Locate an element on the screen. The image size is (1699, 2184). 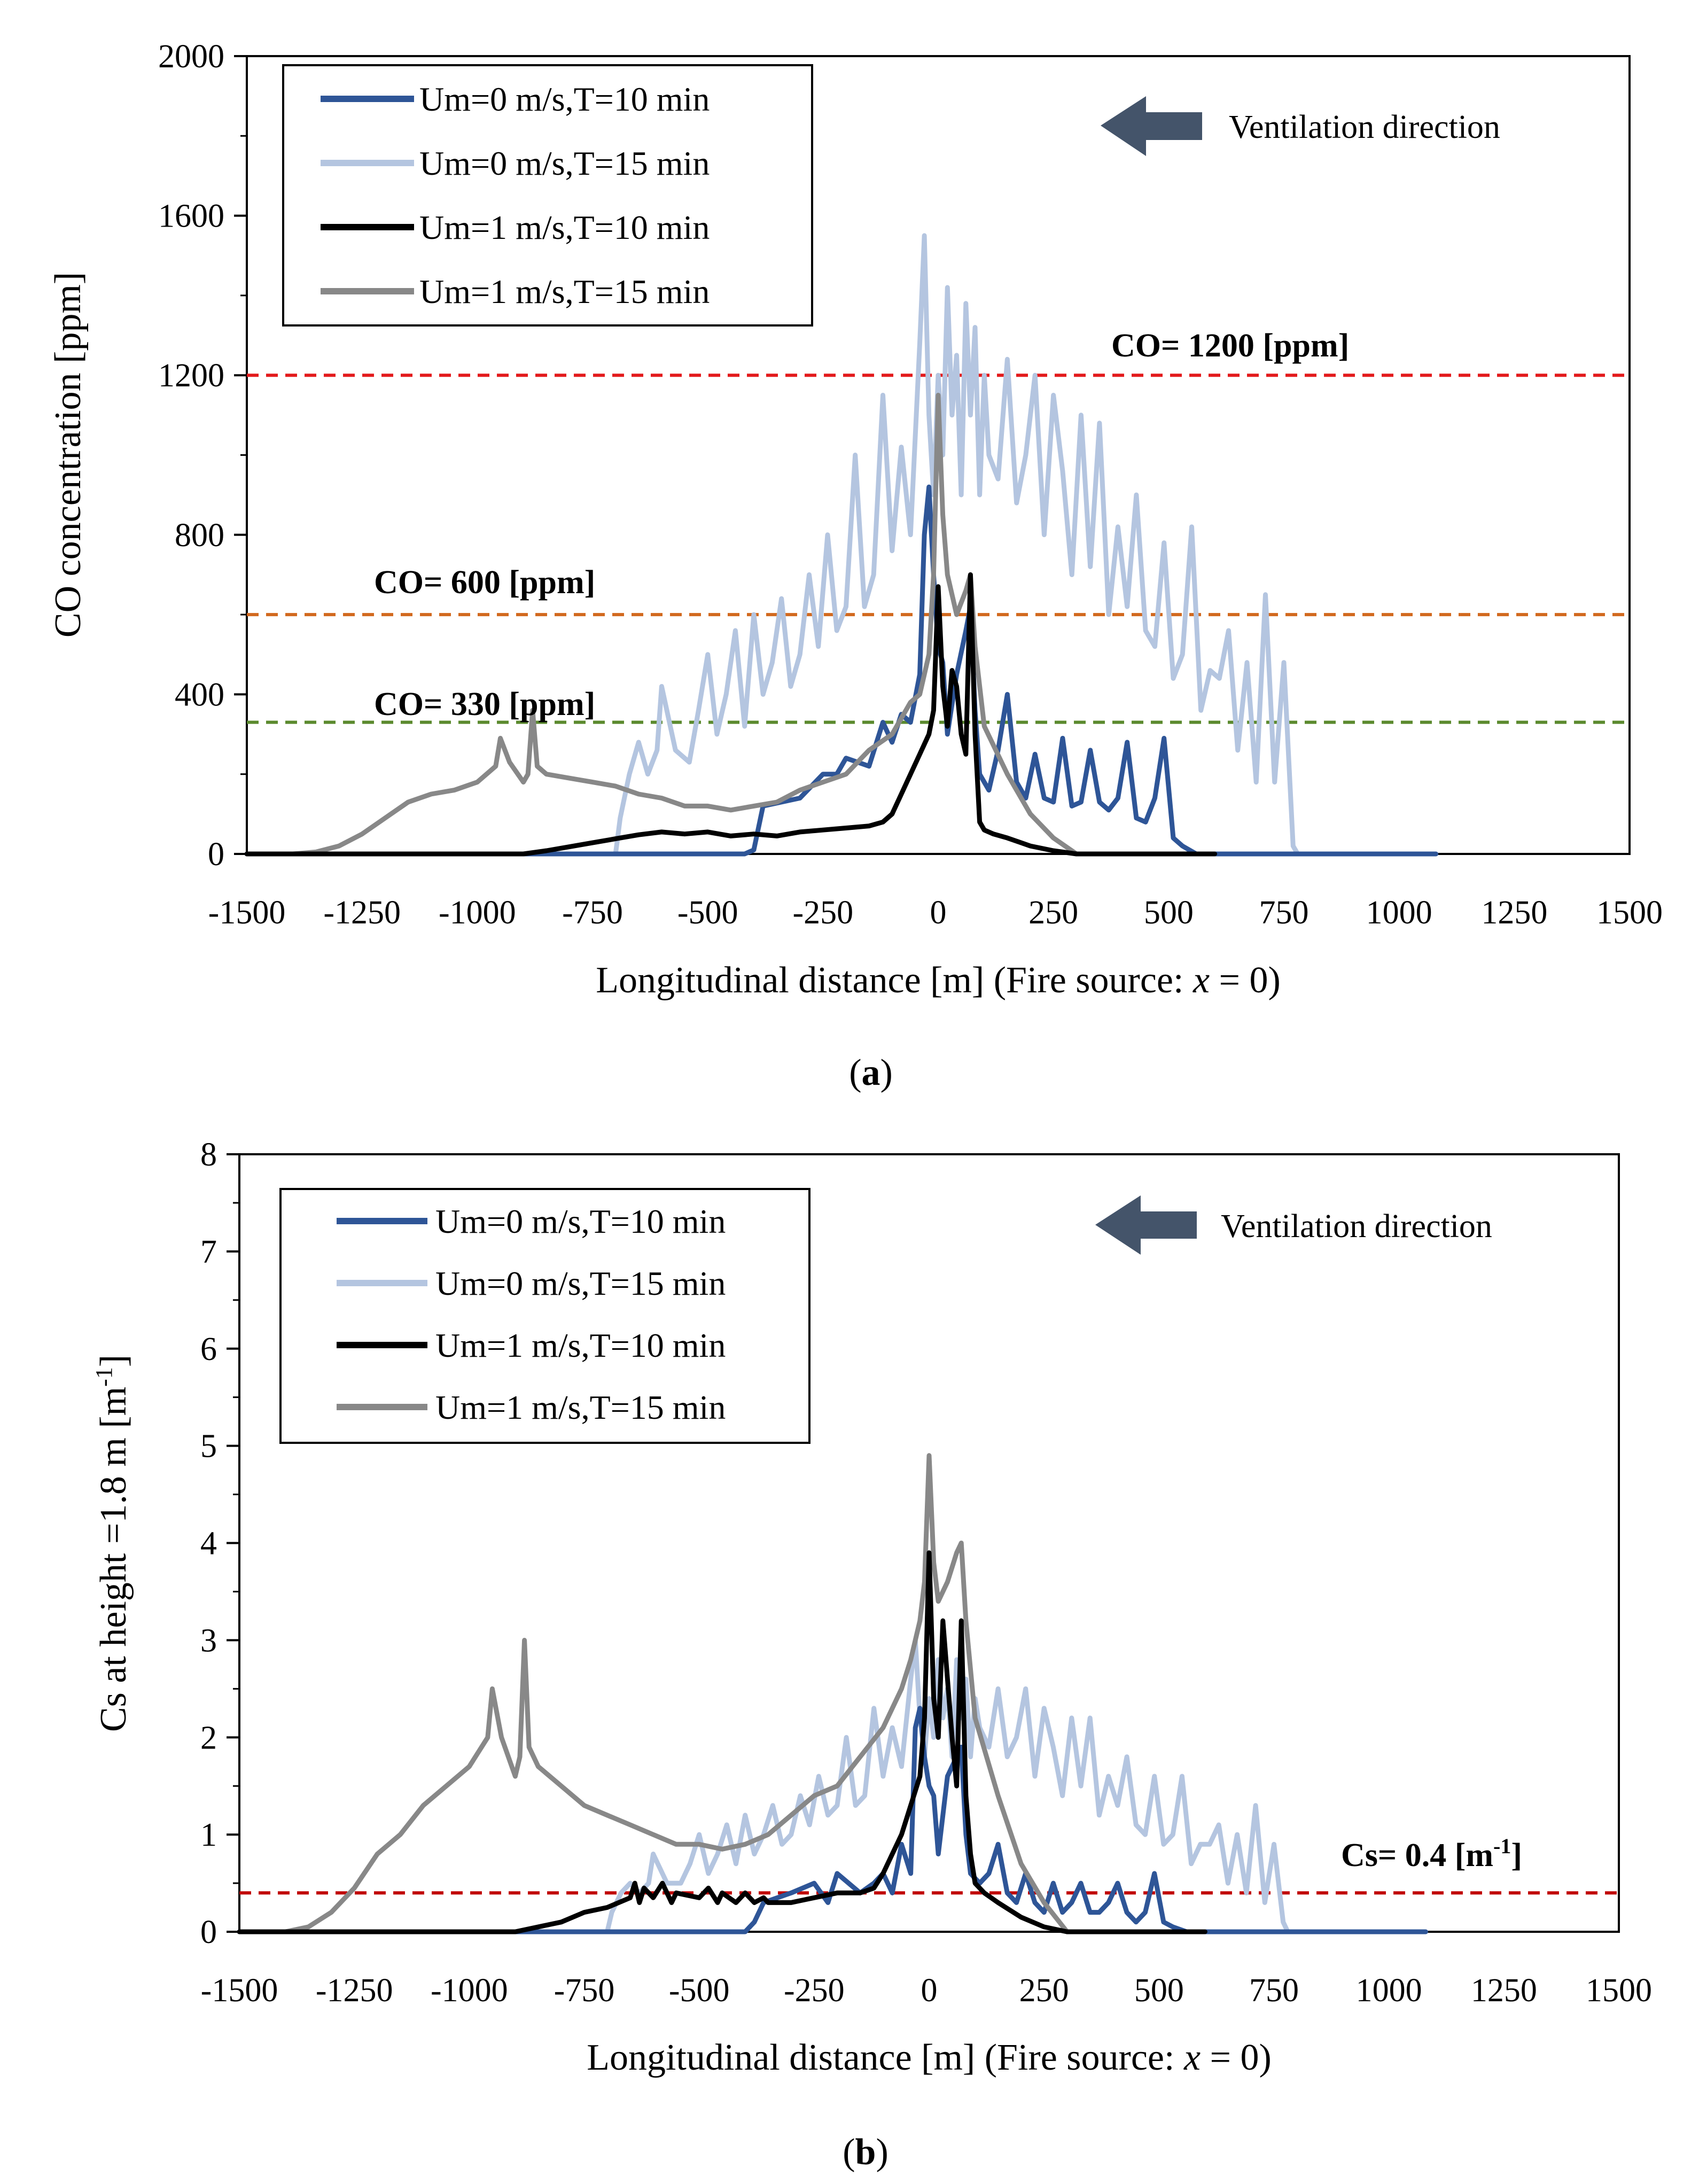
x-tick-label-a-6: 0 is located at coordinates (939, 913).